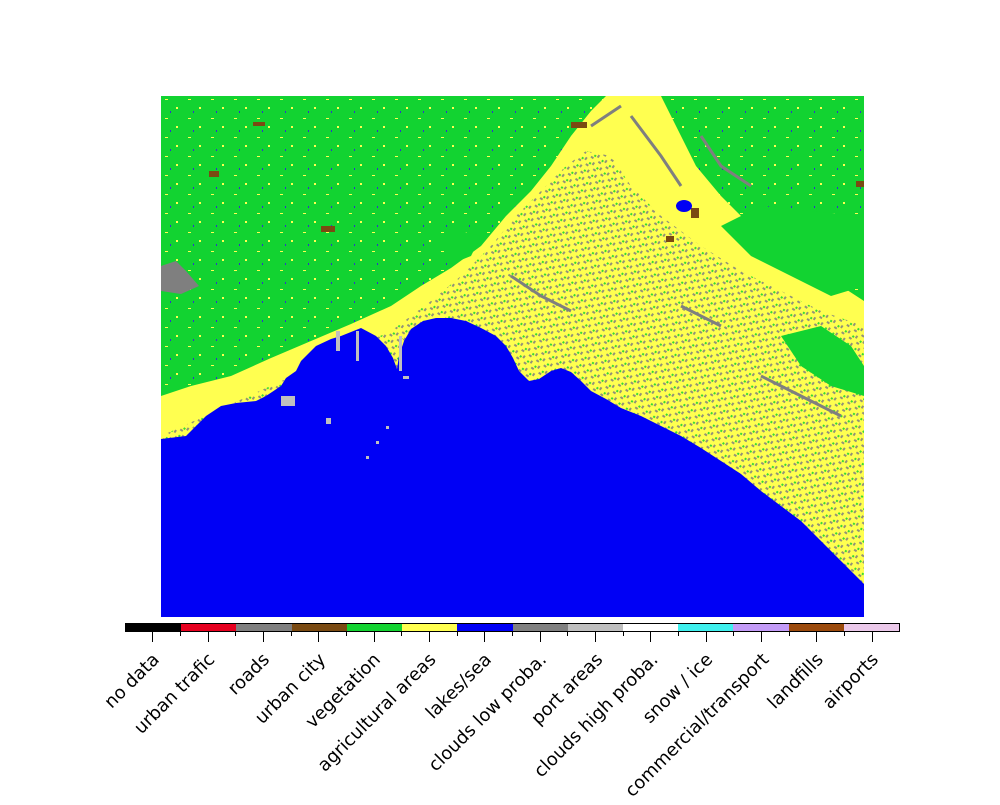 This screenshot has height=805, width=1000. What do you see at coordinates (684, 206) in the screenshot?
I see `lake` at bounding box center [684, 206].